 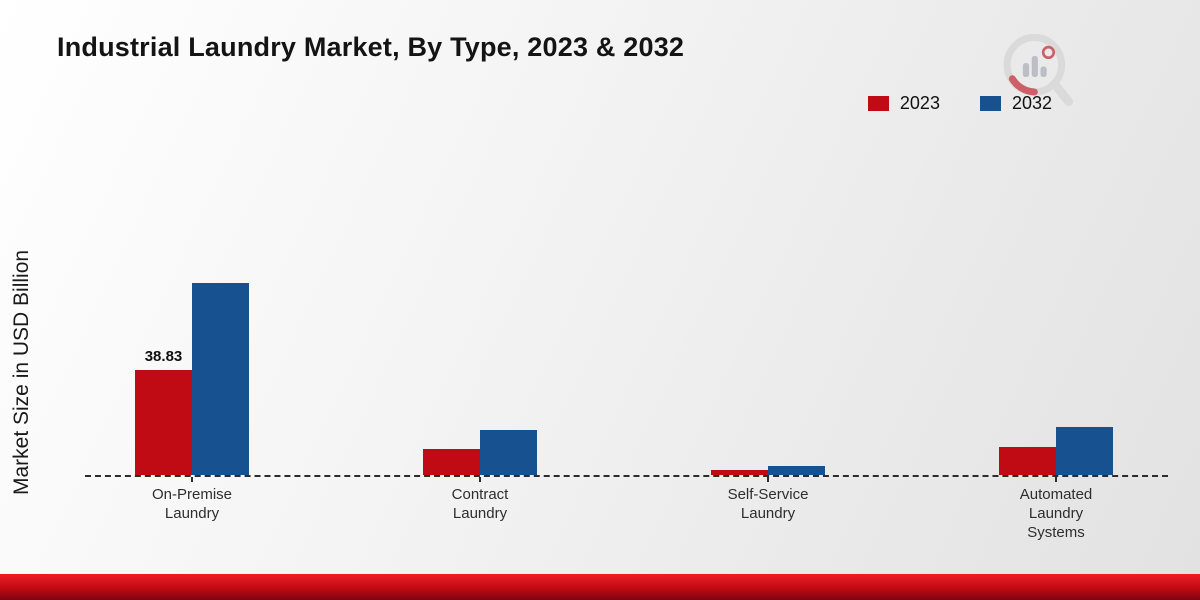 I want to click on legend-item-2032: 2032, so click(x=1015, y=103).